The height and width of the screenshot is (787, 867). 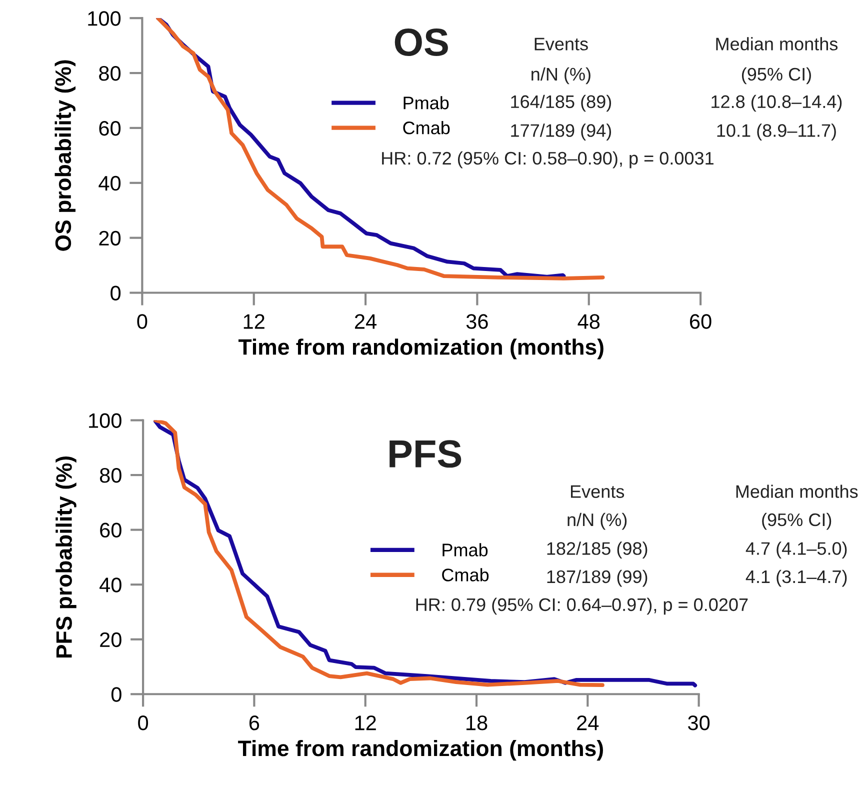 I want to click on x-tick-label: 30, so click(x=699, y=723).